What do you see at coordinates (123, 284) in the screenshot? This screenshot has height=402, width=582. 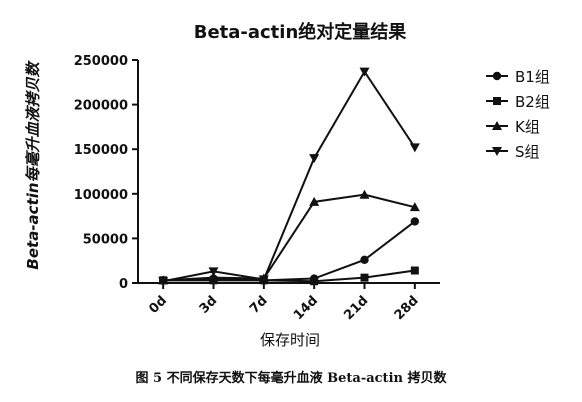 I see `y-tick-label: 0` at bounding box center [123, 284].